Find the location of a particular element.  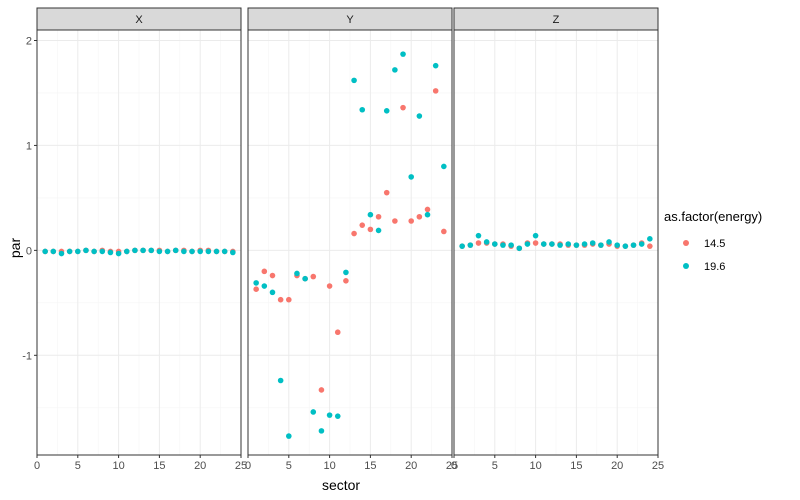

legend-entry: 19.6 is located at coordinates (704, 267).